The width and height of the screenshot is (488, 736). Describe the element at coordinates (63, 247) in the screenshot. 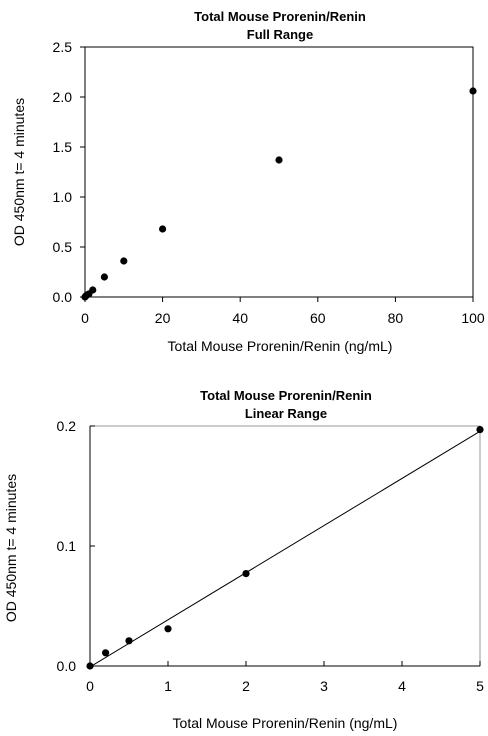

I see `y-tick-label: 0.5` at that location.